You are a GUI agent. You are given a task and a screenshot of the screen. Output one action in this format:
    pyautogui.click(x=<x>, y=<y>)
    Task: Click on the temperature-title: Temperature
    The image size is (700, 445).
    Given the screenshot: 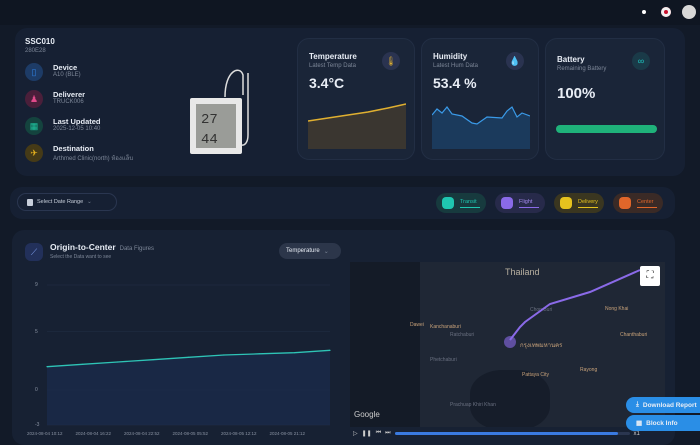 What is the action you would take?
    pyautogui.click(x=333, y=56)
    